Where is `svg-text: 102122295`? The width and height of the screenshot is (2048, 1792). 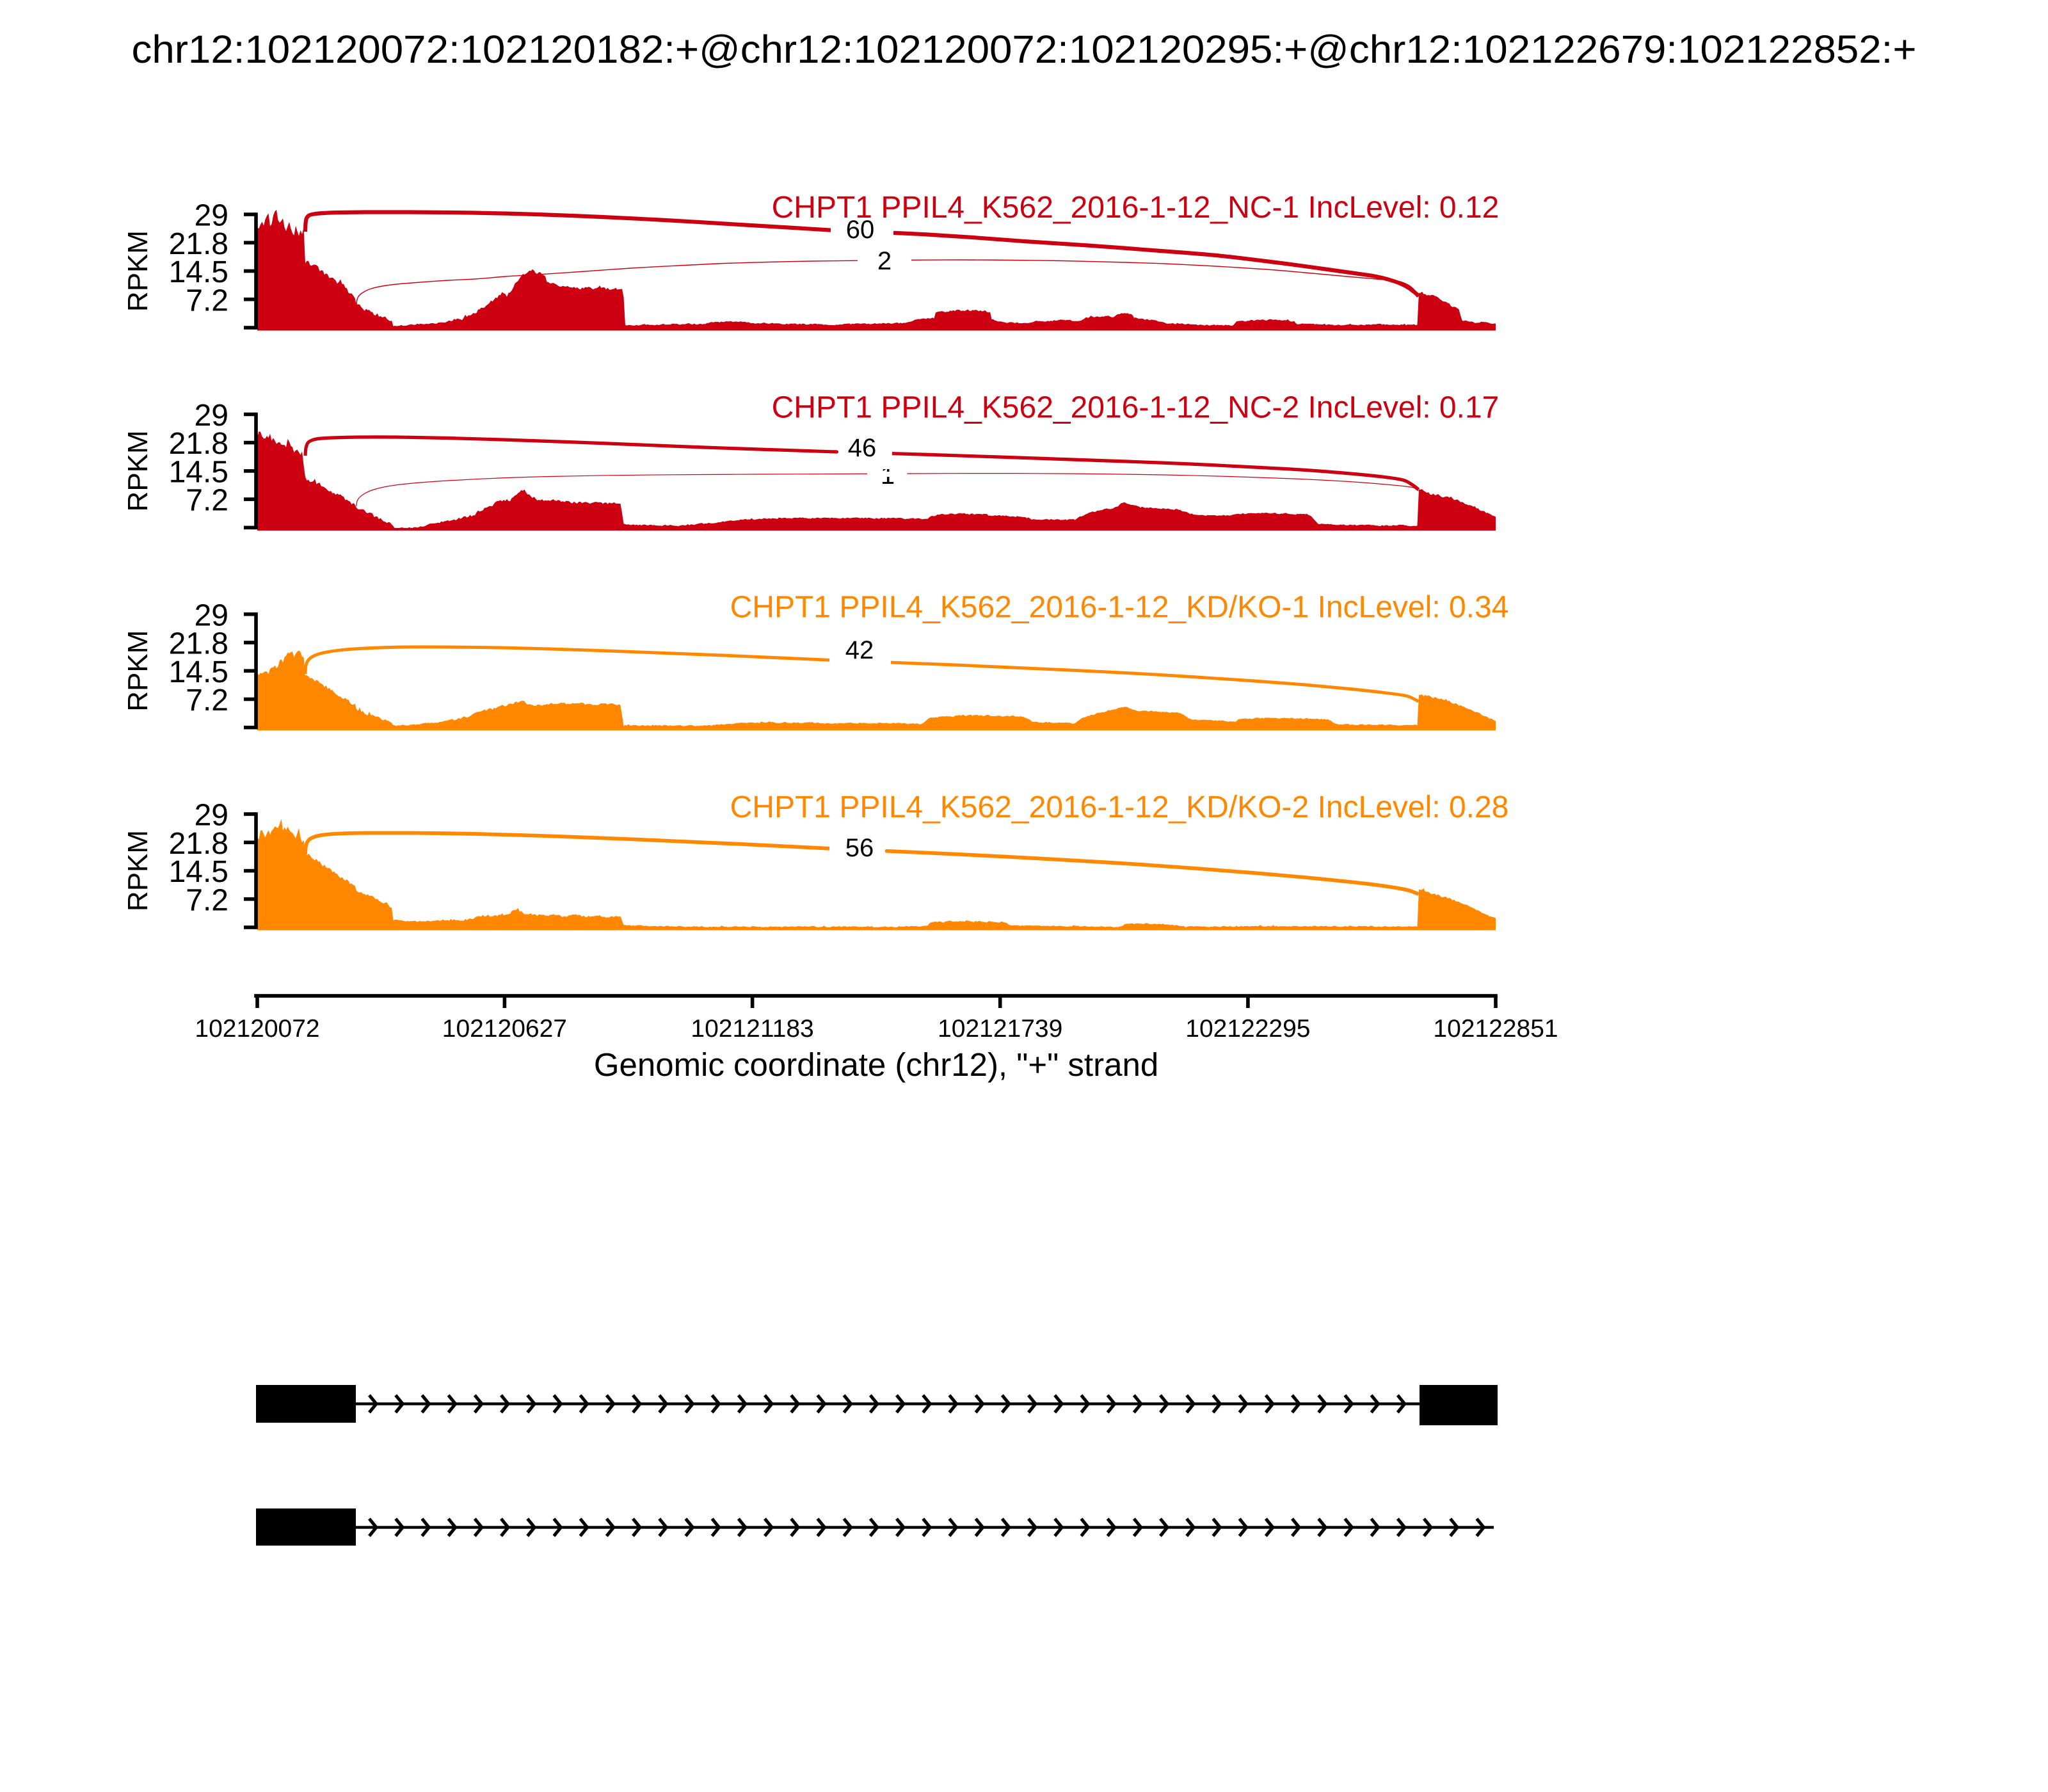 svg-text: 102122295 is located at coordinates (1247, 1029).